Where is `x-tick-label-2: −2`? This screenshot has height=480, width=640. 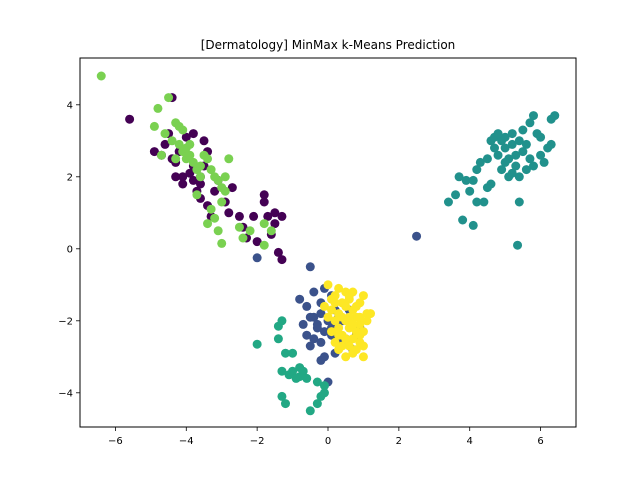 x-tick-label-2: −2 is located at coordinates (257, 441).